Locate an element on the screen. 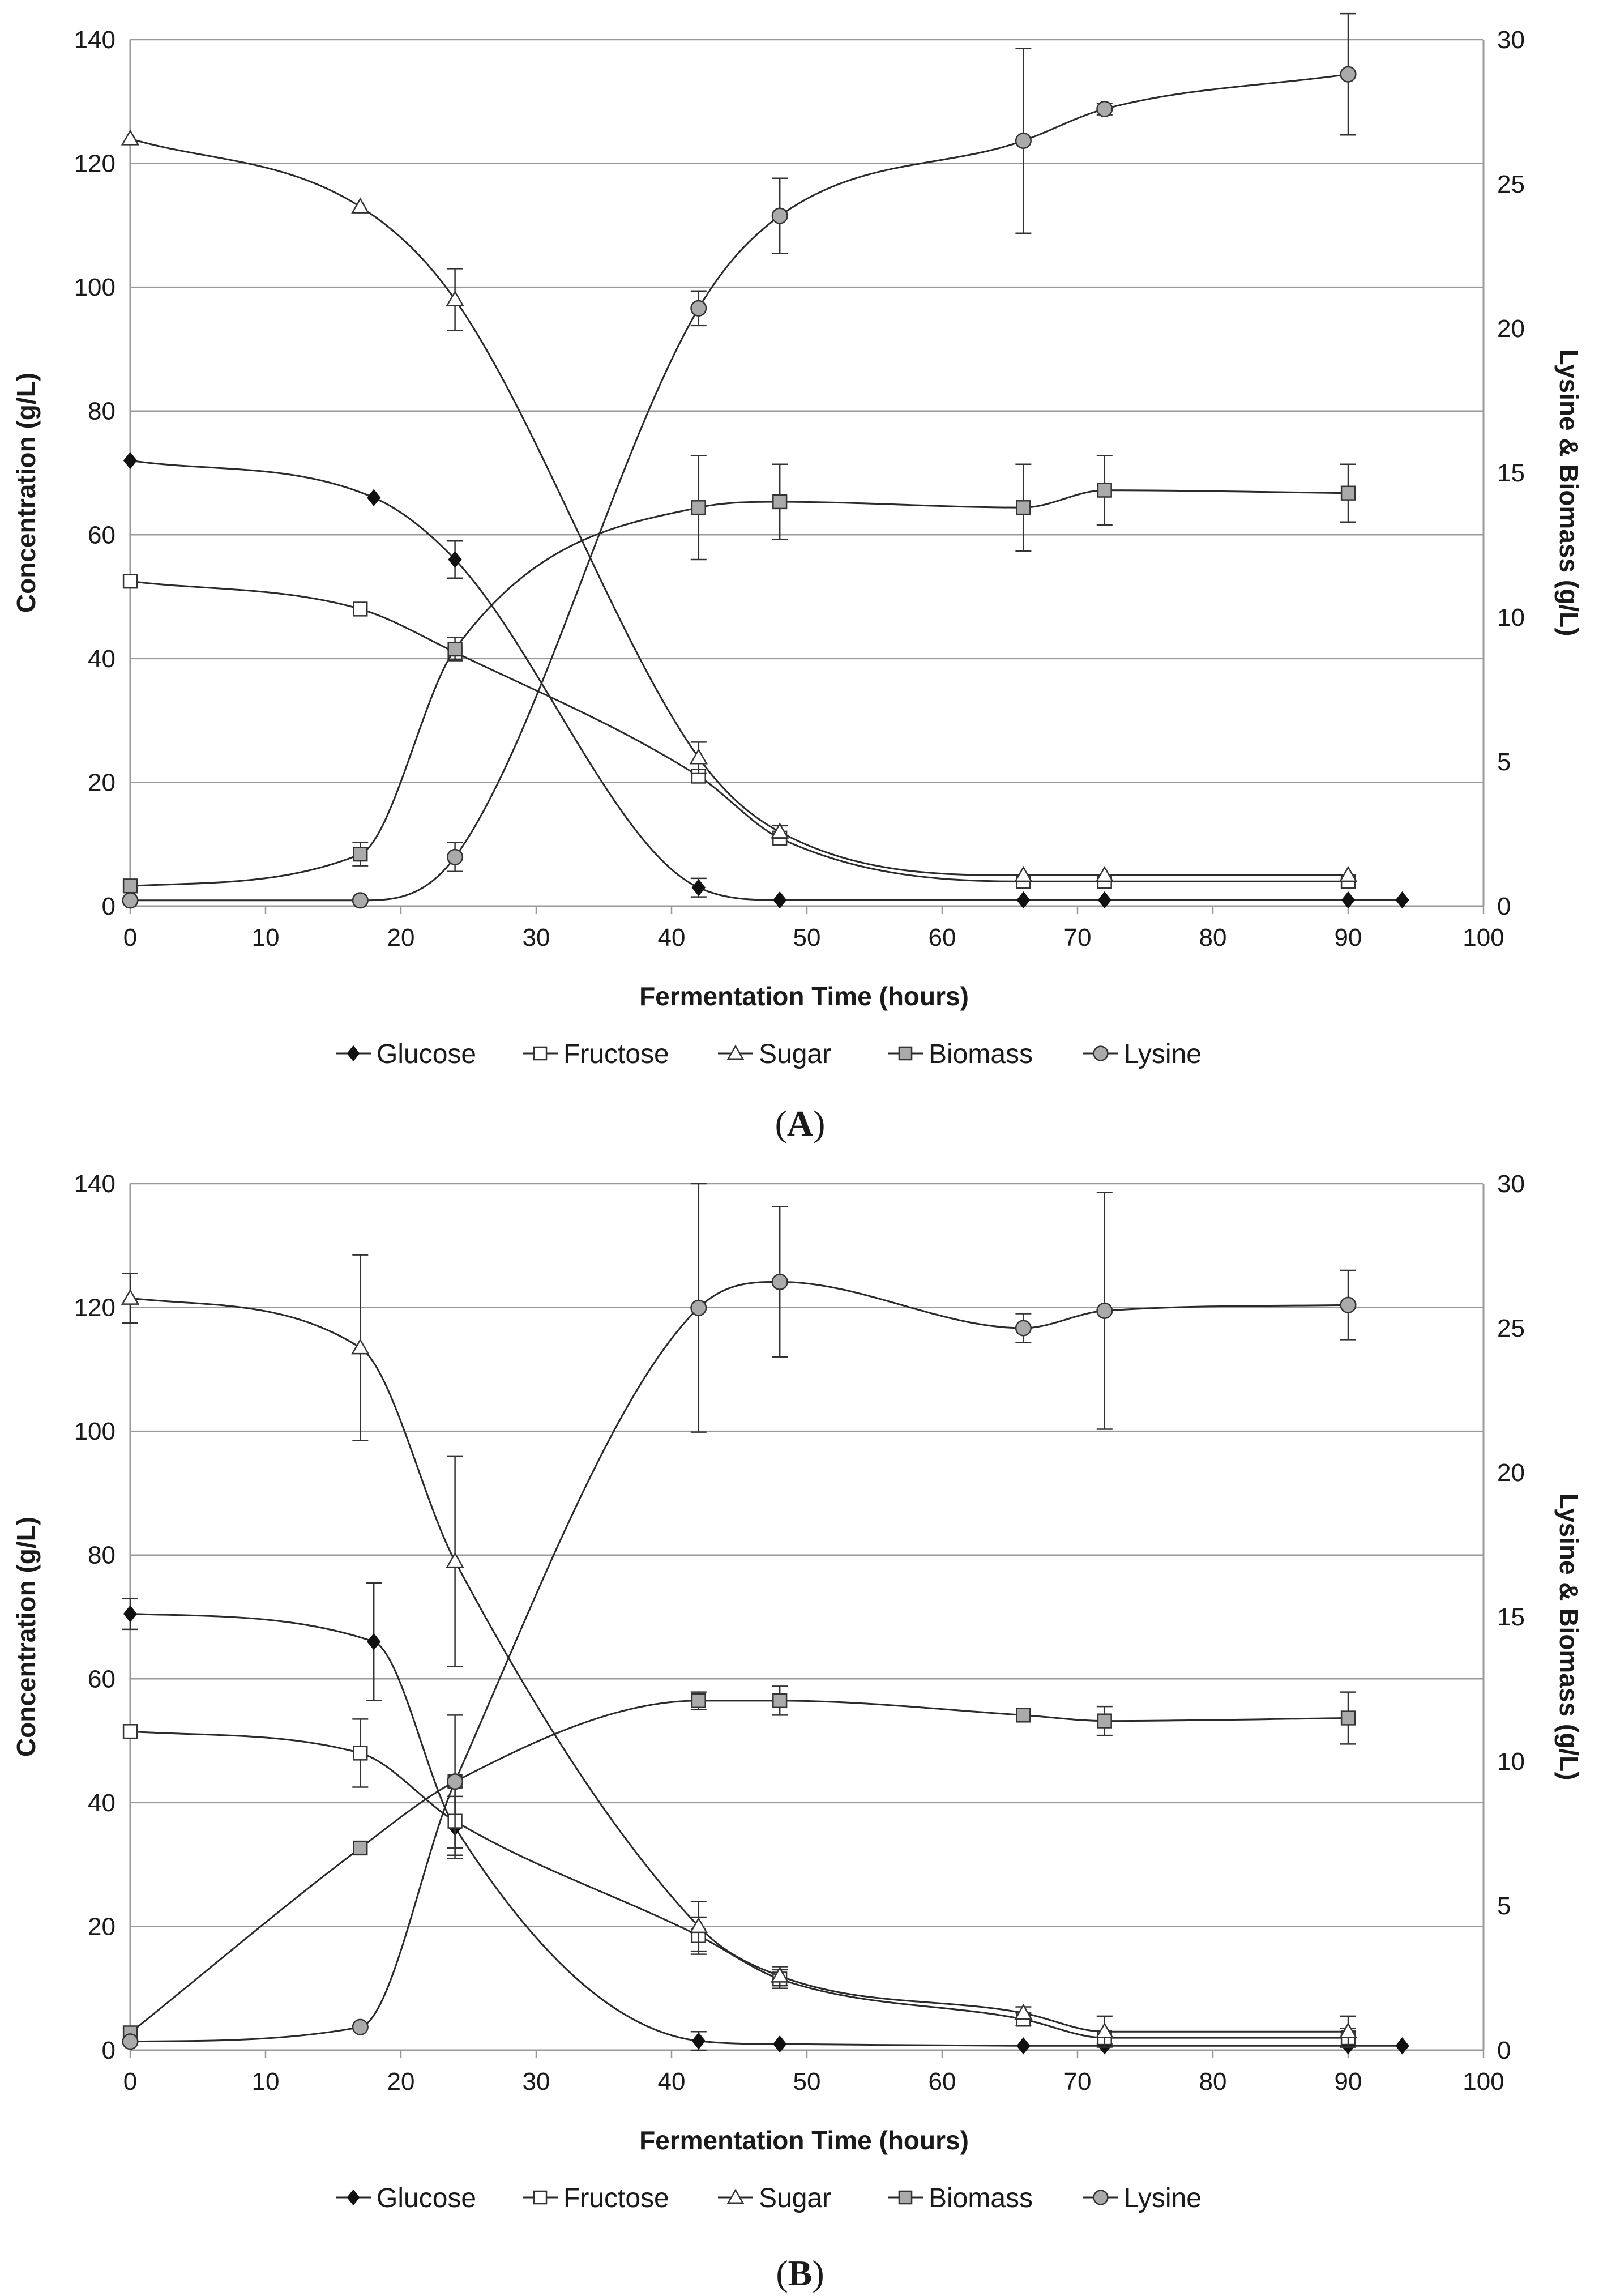 The height and width of the screenshot is (2296, 1599). series-biomass-a is located at coordinates (739, 674).